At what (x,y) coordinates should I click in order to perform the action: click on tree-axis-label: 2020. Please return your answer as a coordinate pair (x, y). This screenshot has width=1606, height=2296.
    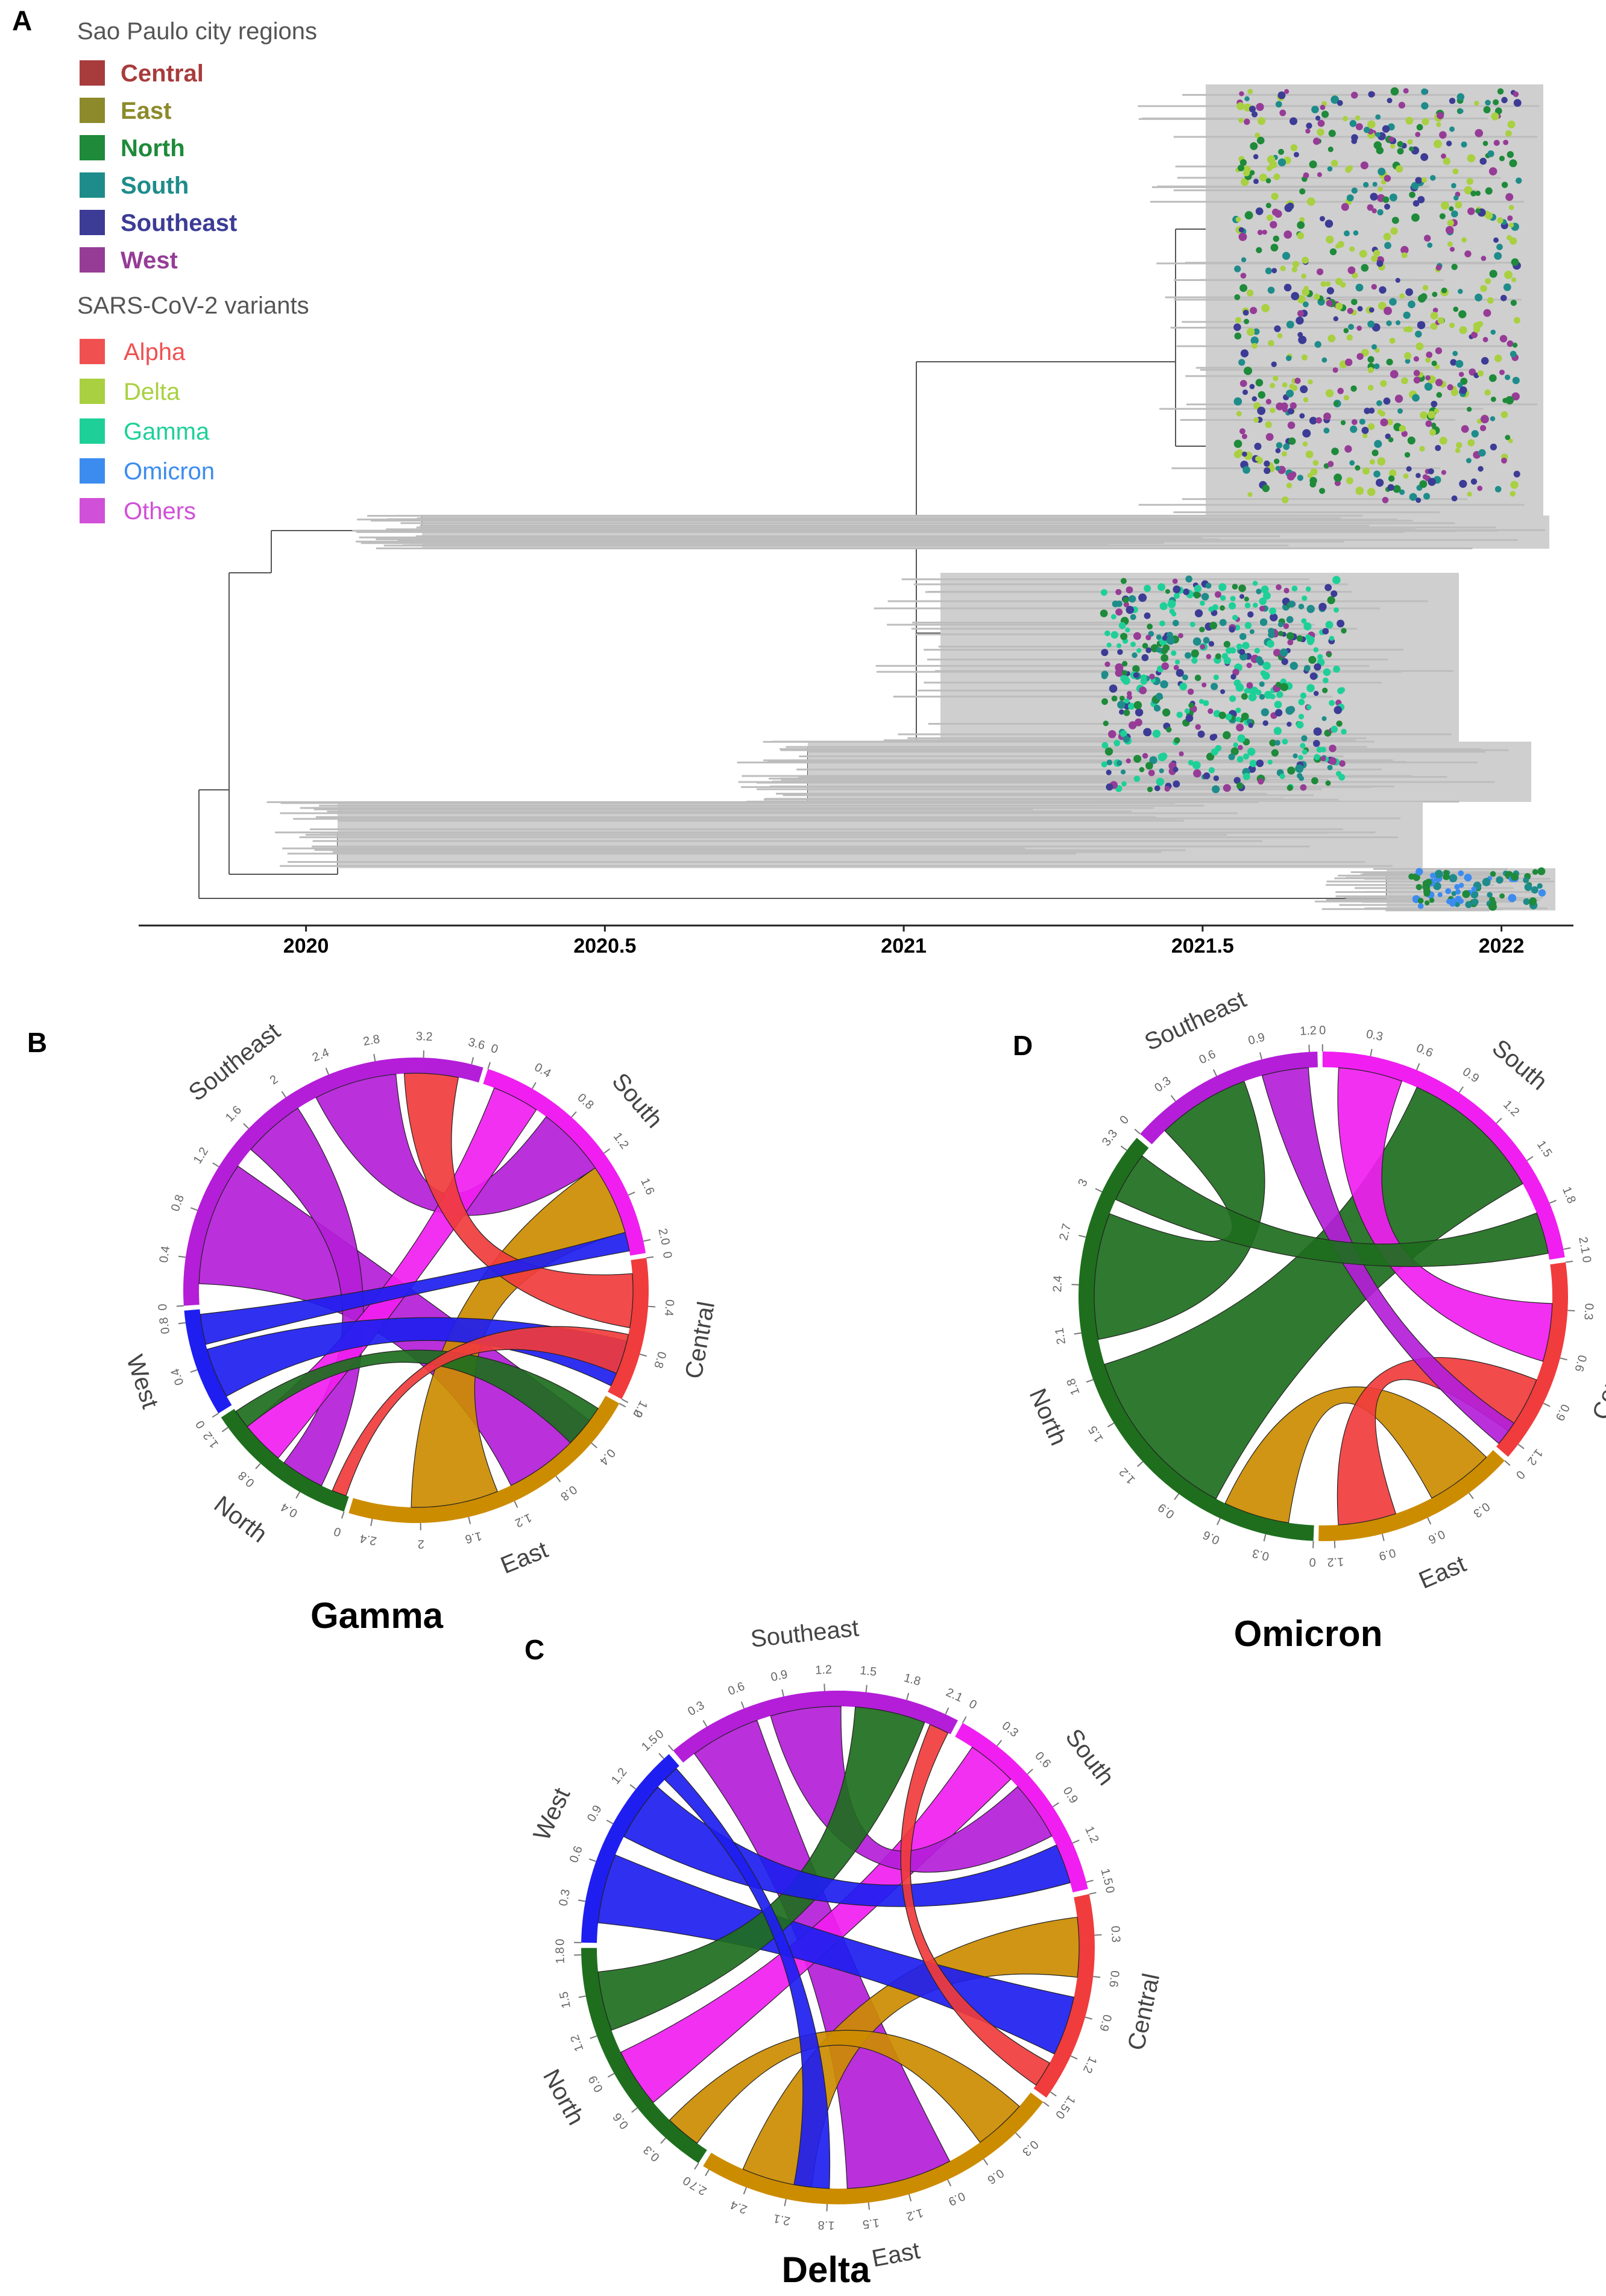
    Looking at the image, I should click on (306, 946).